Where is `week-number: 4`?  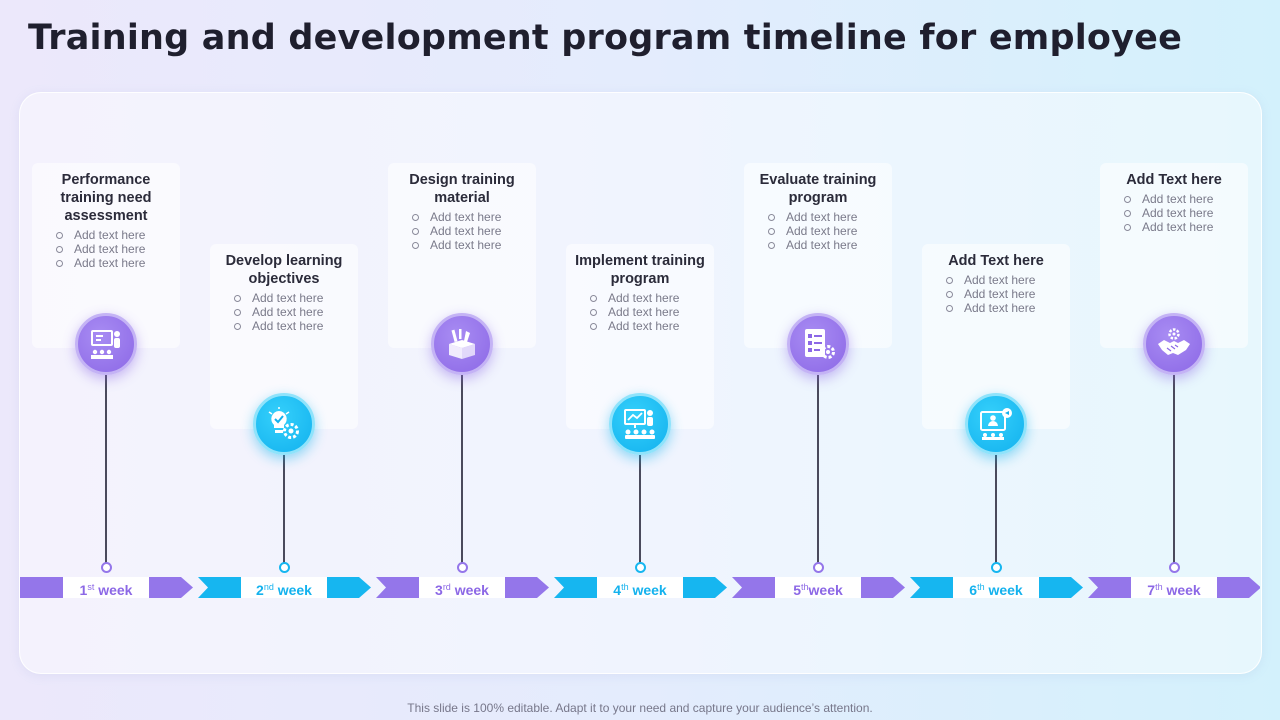
week-number: 4 is located at coordinates (617, 590).